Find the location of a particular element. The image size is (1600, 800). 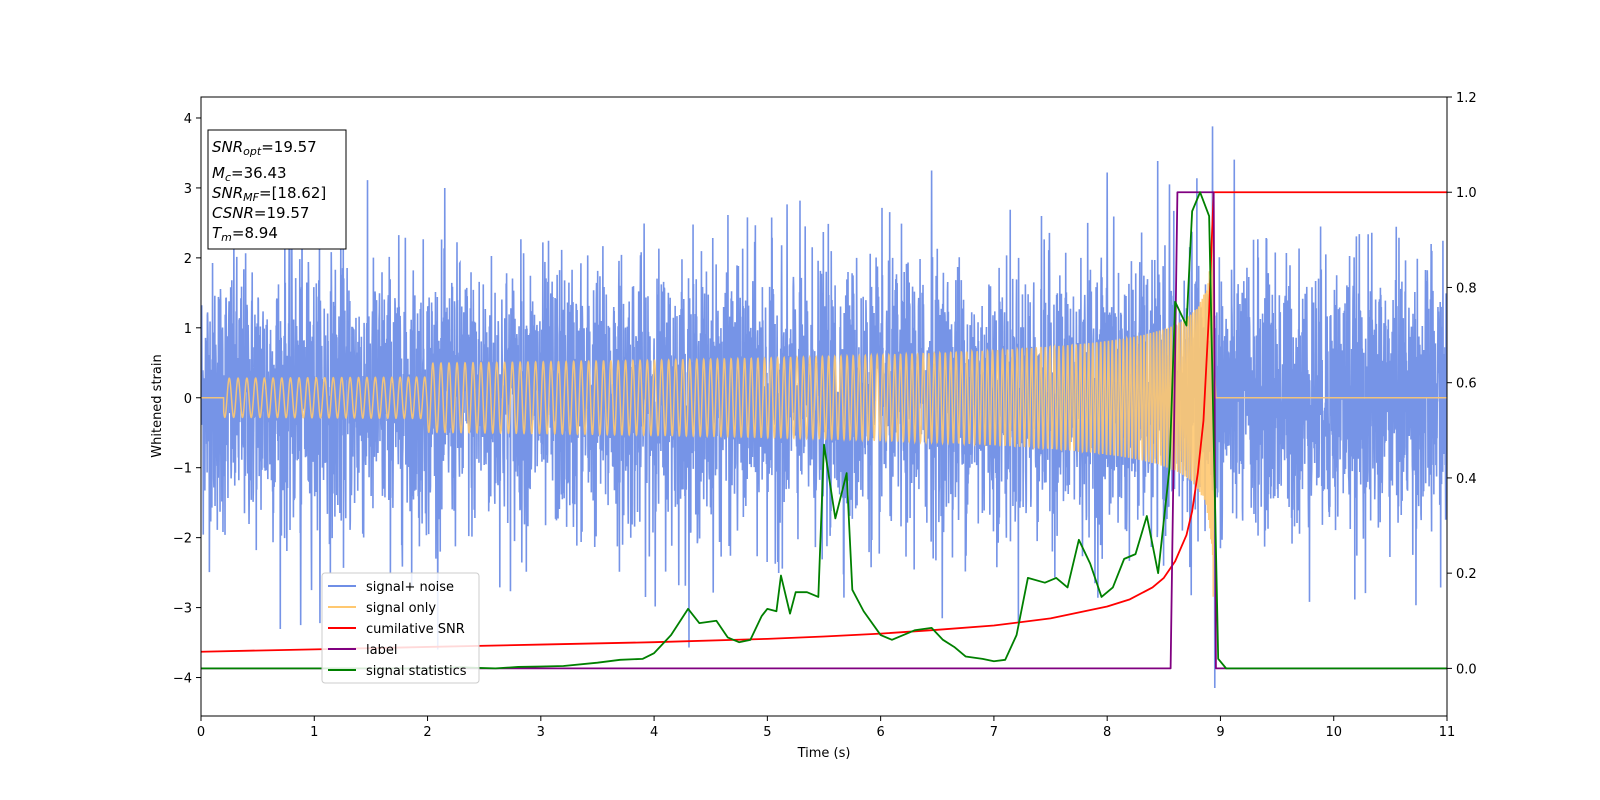

info-line-snr-mf: SNRMF=[18.62] is located at coordinates (269, 194).